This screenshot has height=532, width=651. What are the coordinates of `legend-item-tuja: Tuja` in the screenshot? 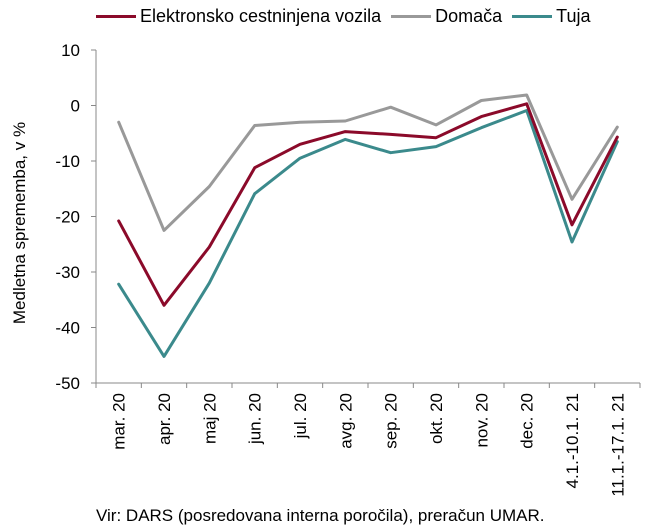 It's located at (551, 16).